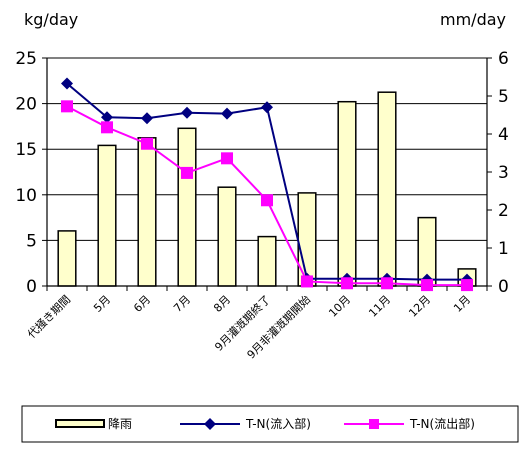 The image size is (528, 453). What do you see at coordinates (51, 19) in the screenshot?
I see `left-axis-unit: kg/day` at bounding box center [51, 19].